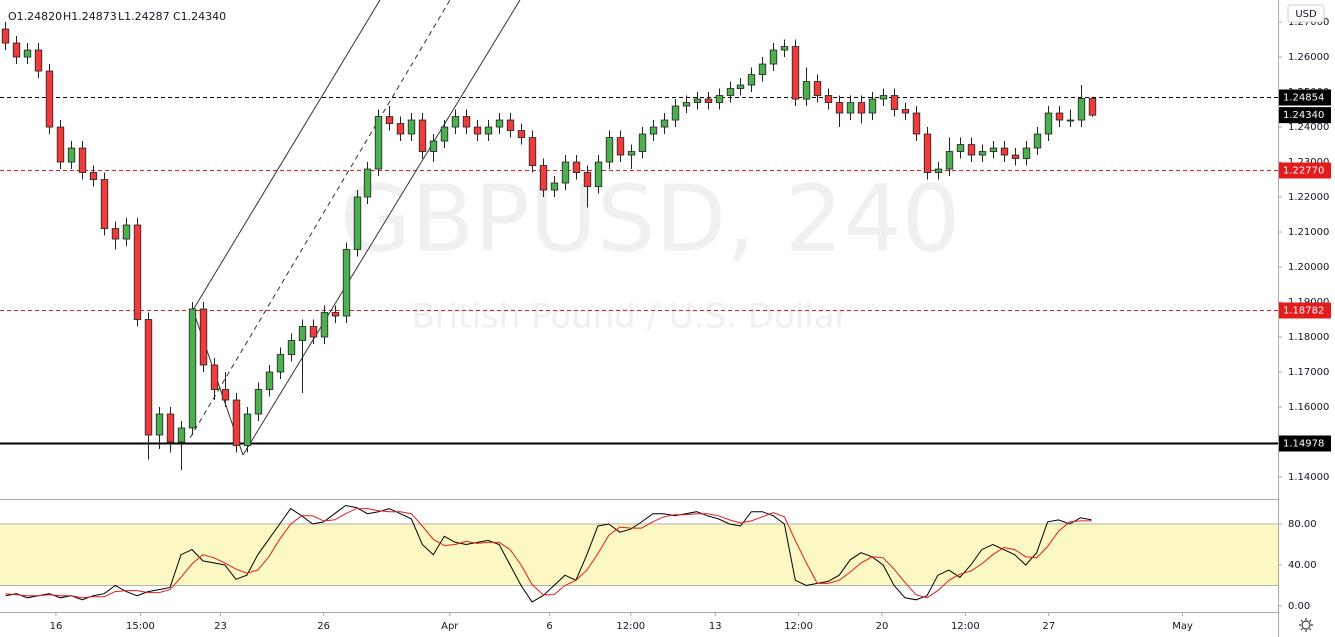 The height and width of the screenshot is (637, 1335). I want to click on y-tick-label: 1.20000, so click(1308, 267).